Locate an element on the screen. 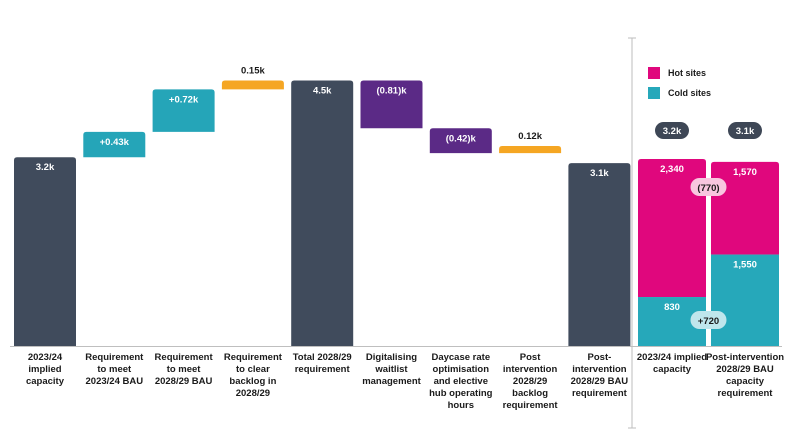  bar-value-label: (0.42)k is located at coordinates (461, 138).